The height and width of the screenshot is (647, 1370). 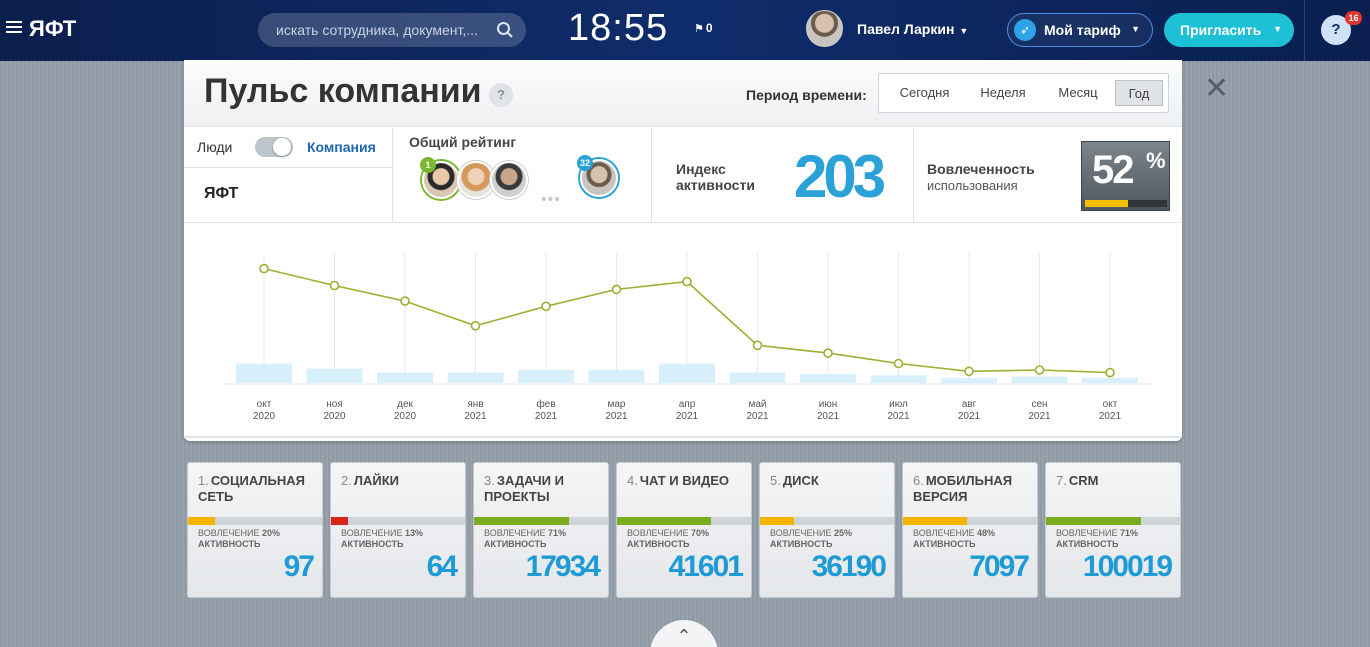 What do you see at coordinates (343, 91) in the screenshot?
I see `page-title: Пульс компании` at bounding box center [343, 91].